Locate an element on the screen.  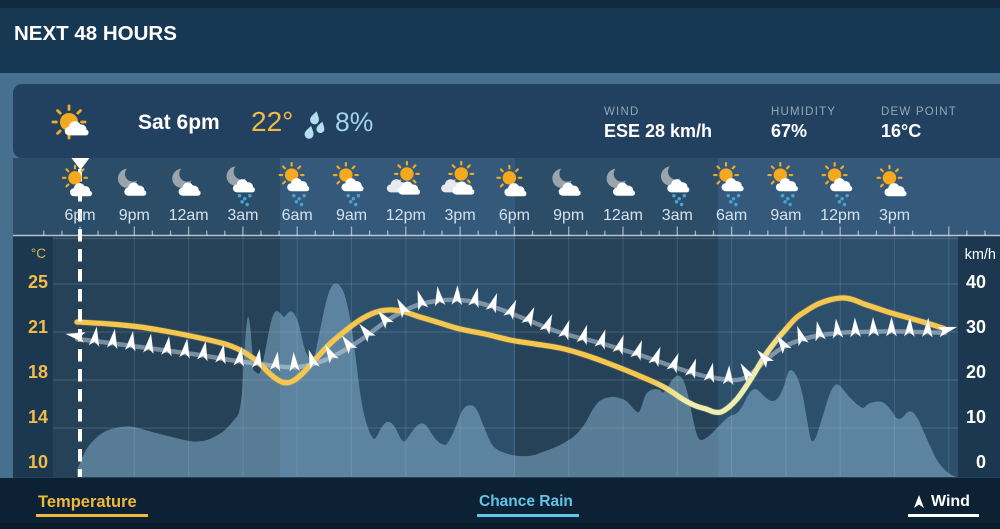
svg-text: 18 is located at coordinates (38, 372).